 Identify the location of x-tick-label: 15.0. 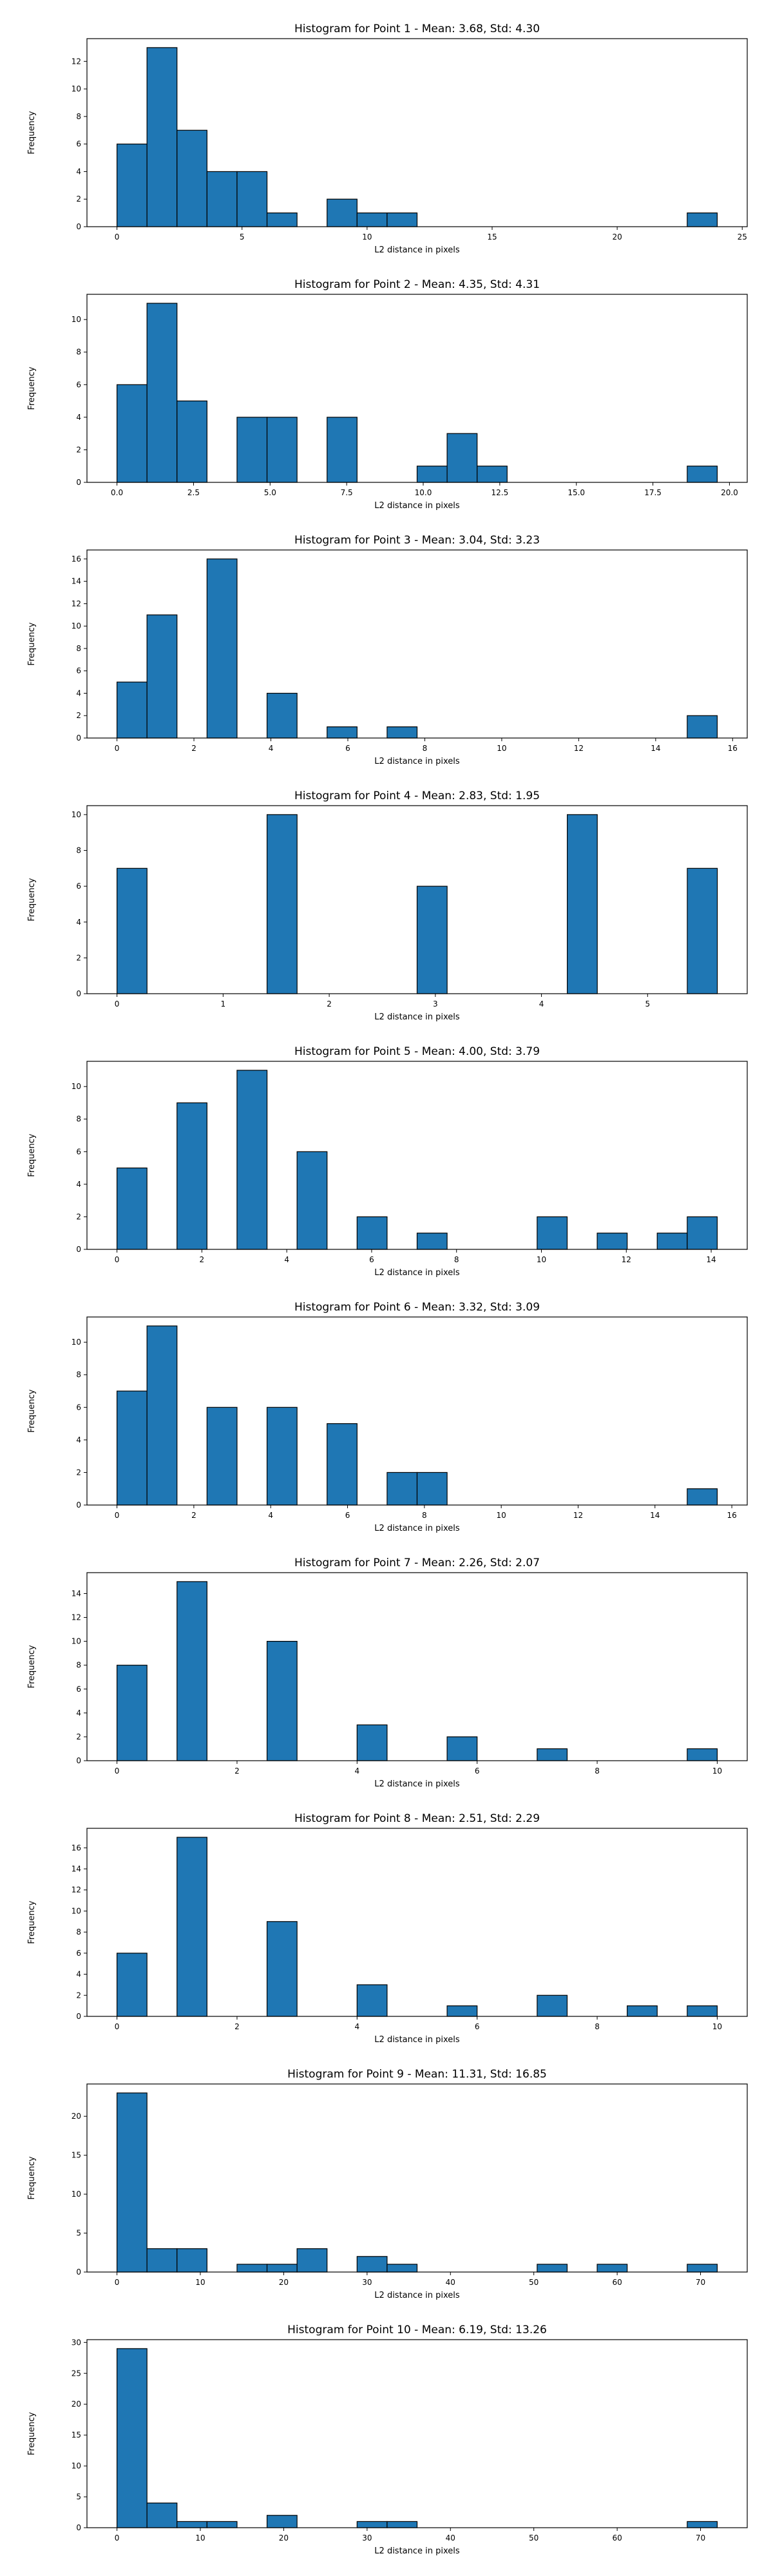
(576, 493).